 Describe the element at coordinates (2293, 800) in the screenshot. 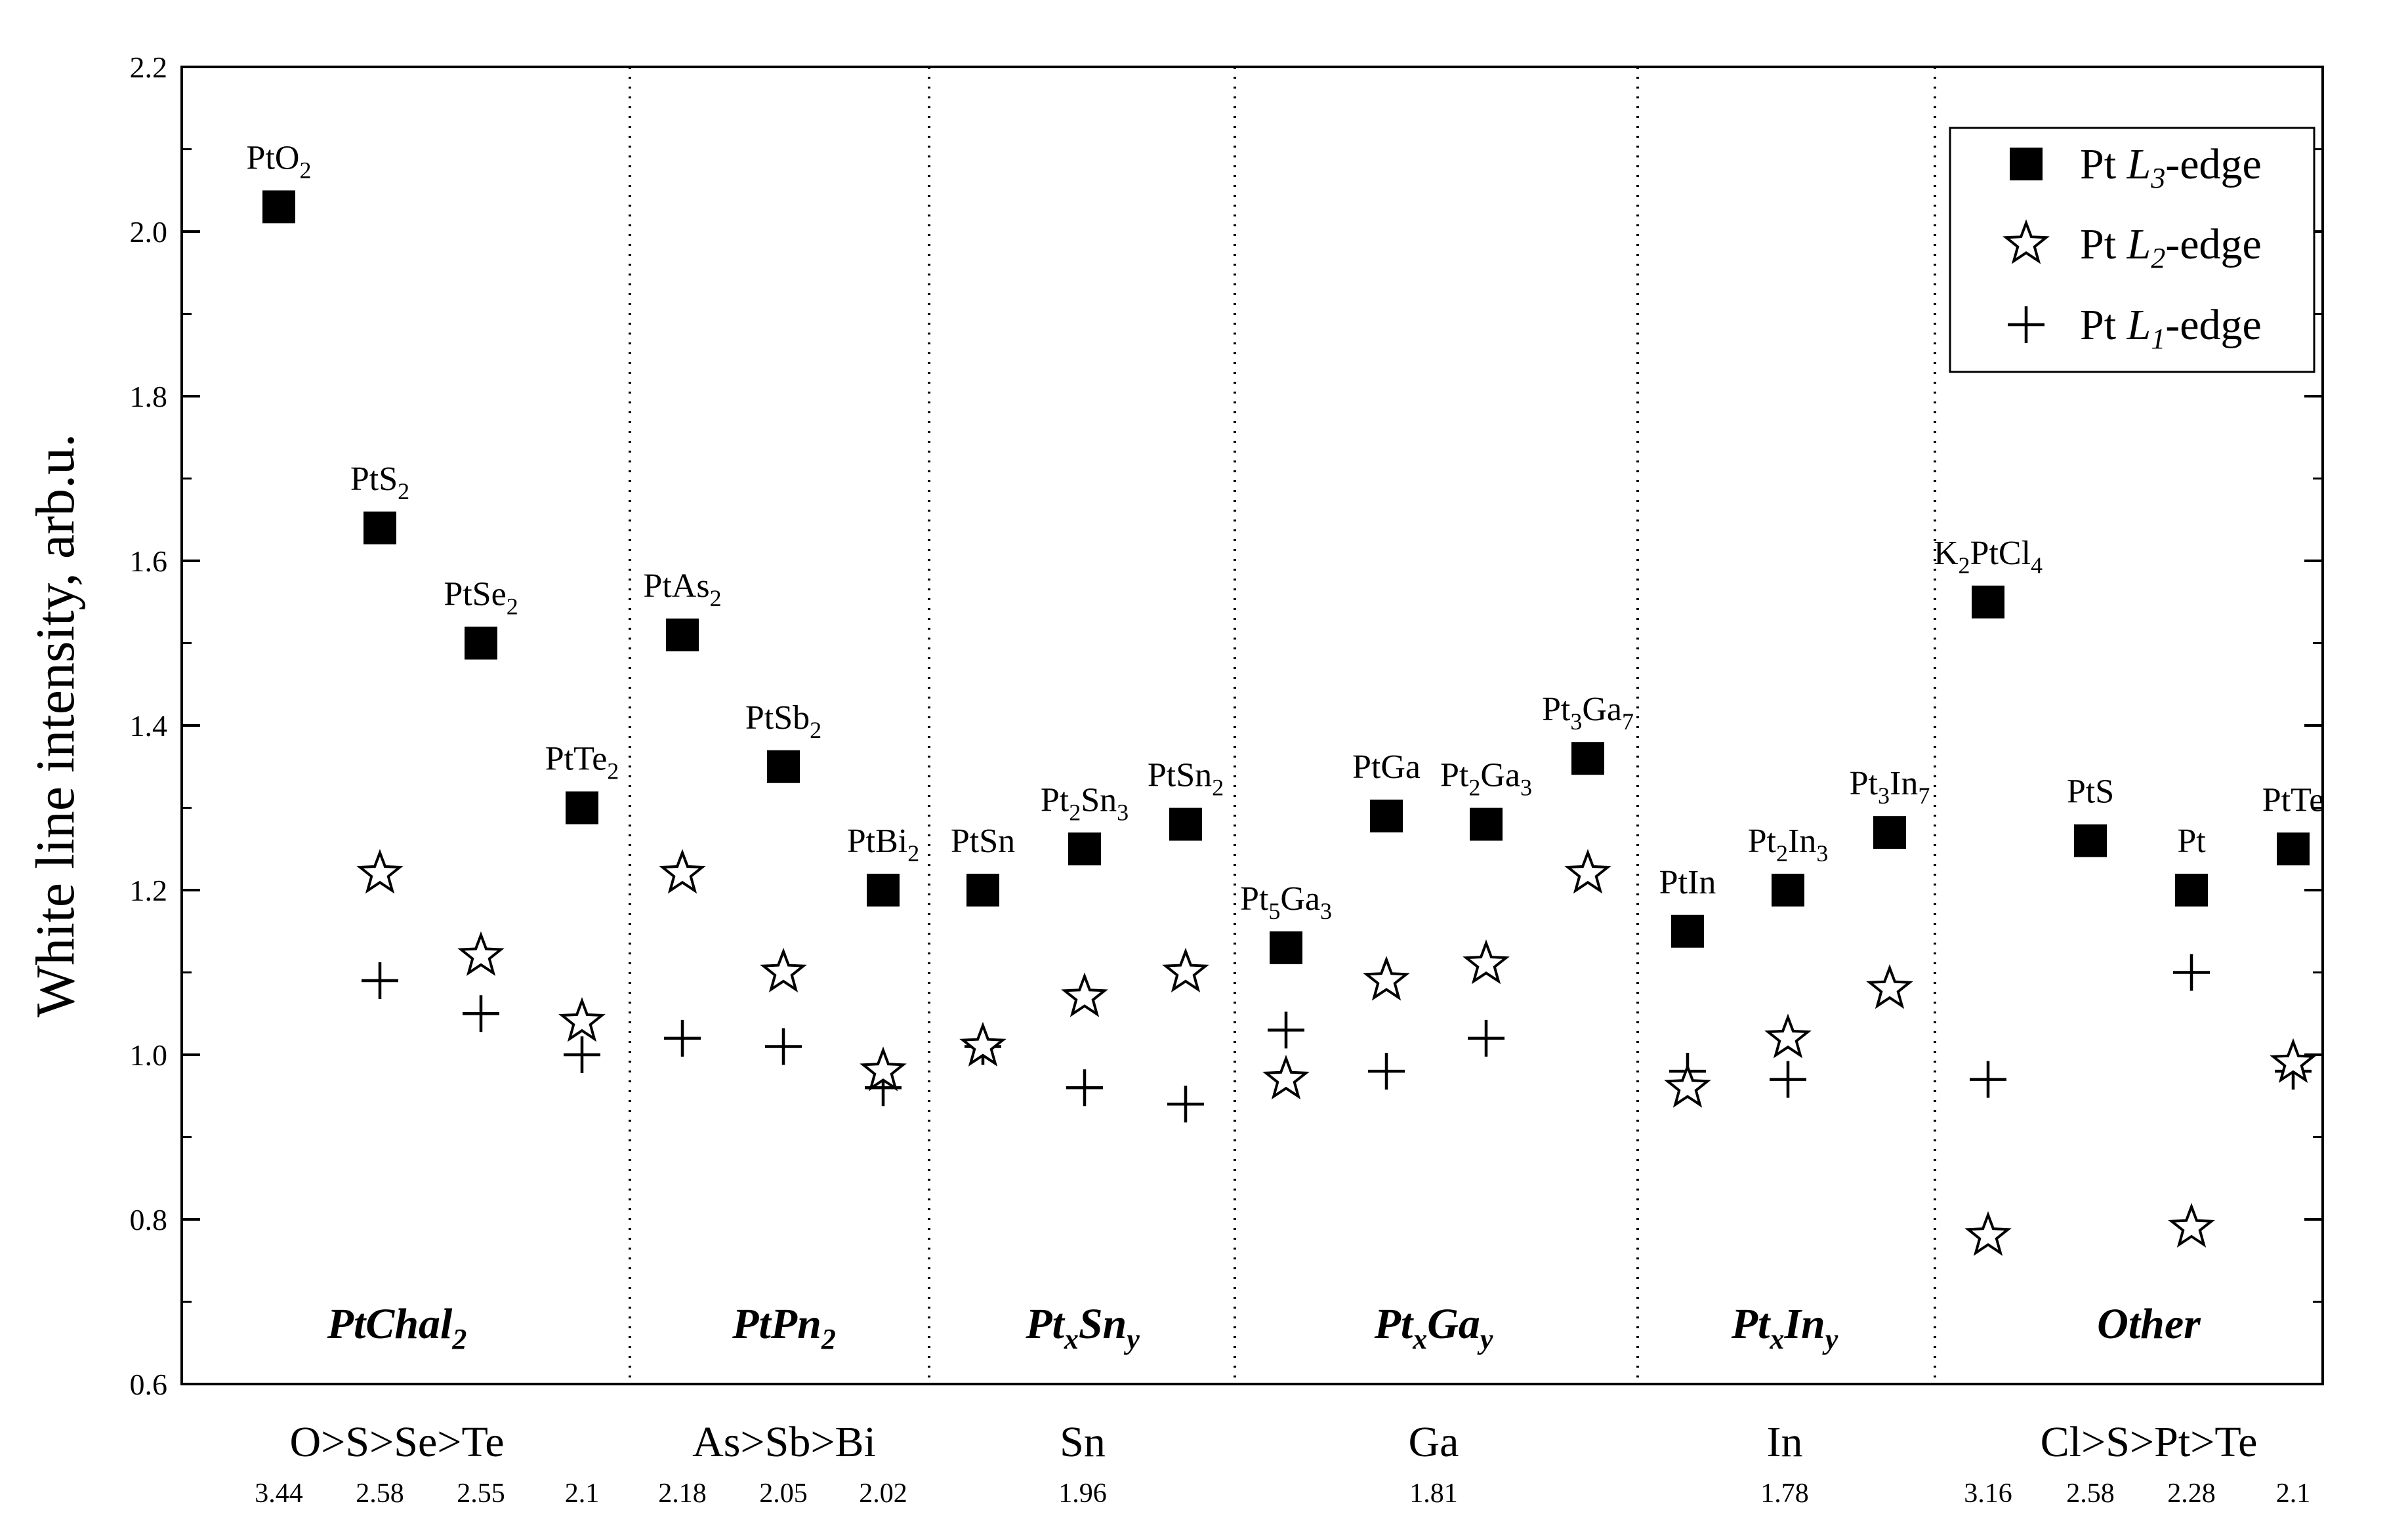

I see `point-label: PtTe` at that location.